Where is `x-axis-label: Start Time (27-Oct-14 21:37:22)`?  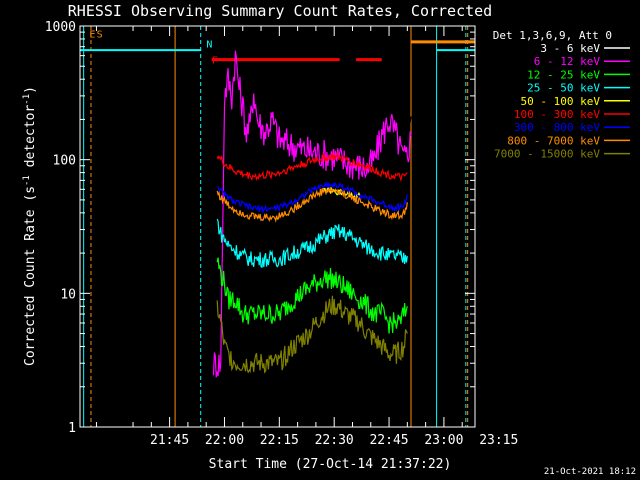 x-axis-label: Start Time (27-Oct-14 21:37:22) is located at coordinates (330, 464).